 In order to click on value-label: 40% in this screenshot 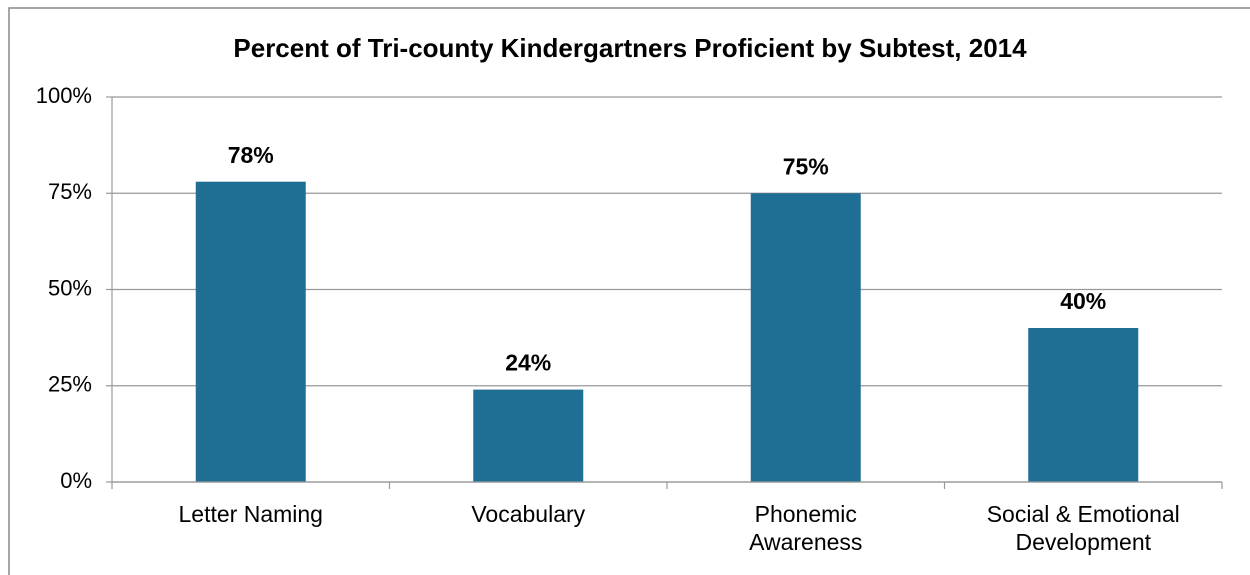, I will do `click(1083, 301)`.